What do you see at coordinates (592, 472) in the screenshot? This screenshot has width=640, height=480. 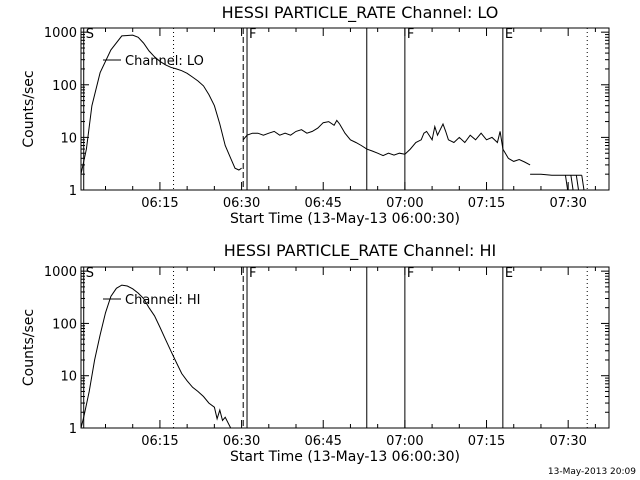 I see `timestamp-stamp: 13-May-2013 20:09` at bounding box center [592, 472].